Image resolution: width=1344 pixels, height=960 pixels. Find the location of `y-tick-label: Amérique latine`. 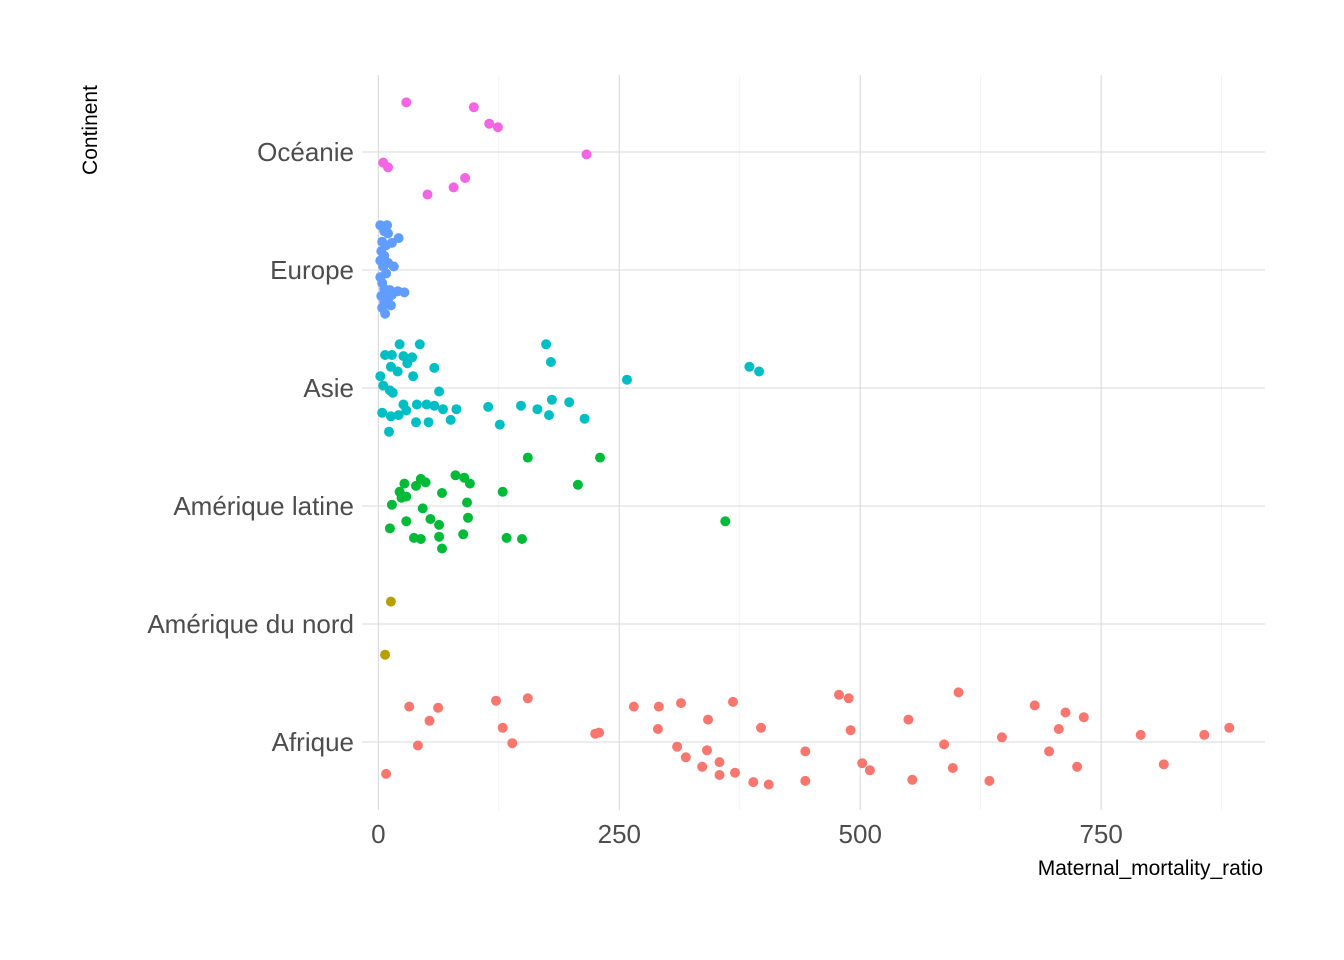

y-tick-label: Amérique latine is located at coordinates (263, 506).